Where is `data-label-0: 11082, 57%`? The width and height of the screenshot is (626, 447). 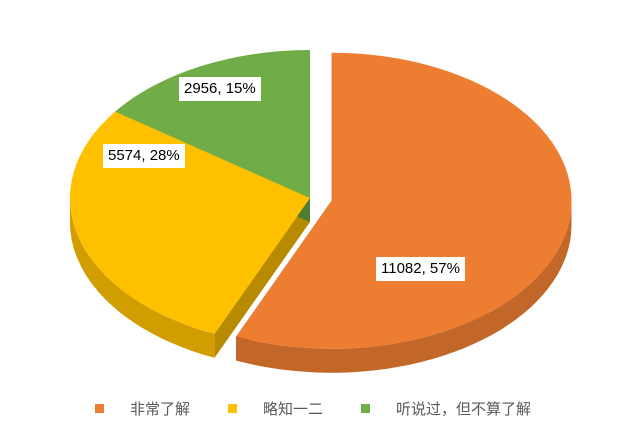
data-label-0: 11082, 57% is located at coordinates (420, 269).